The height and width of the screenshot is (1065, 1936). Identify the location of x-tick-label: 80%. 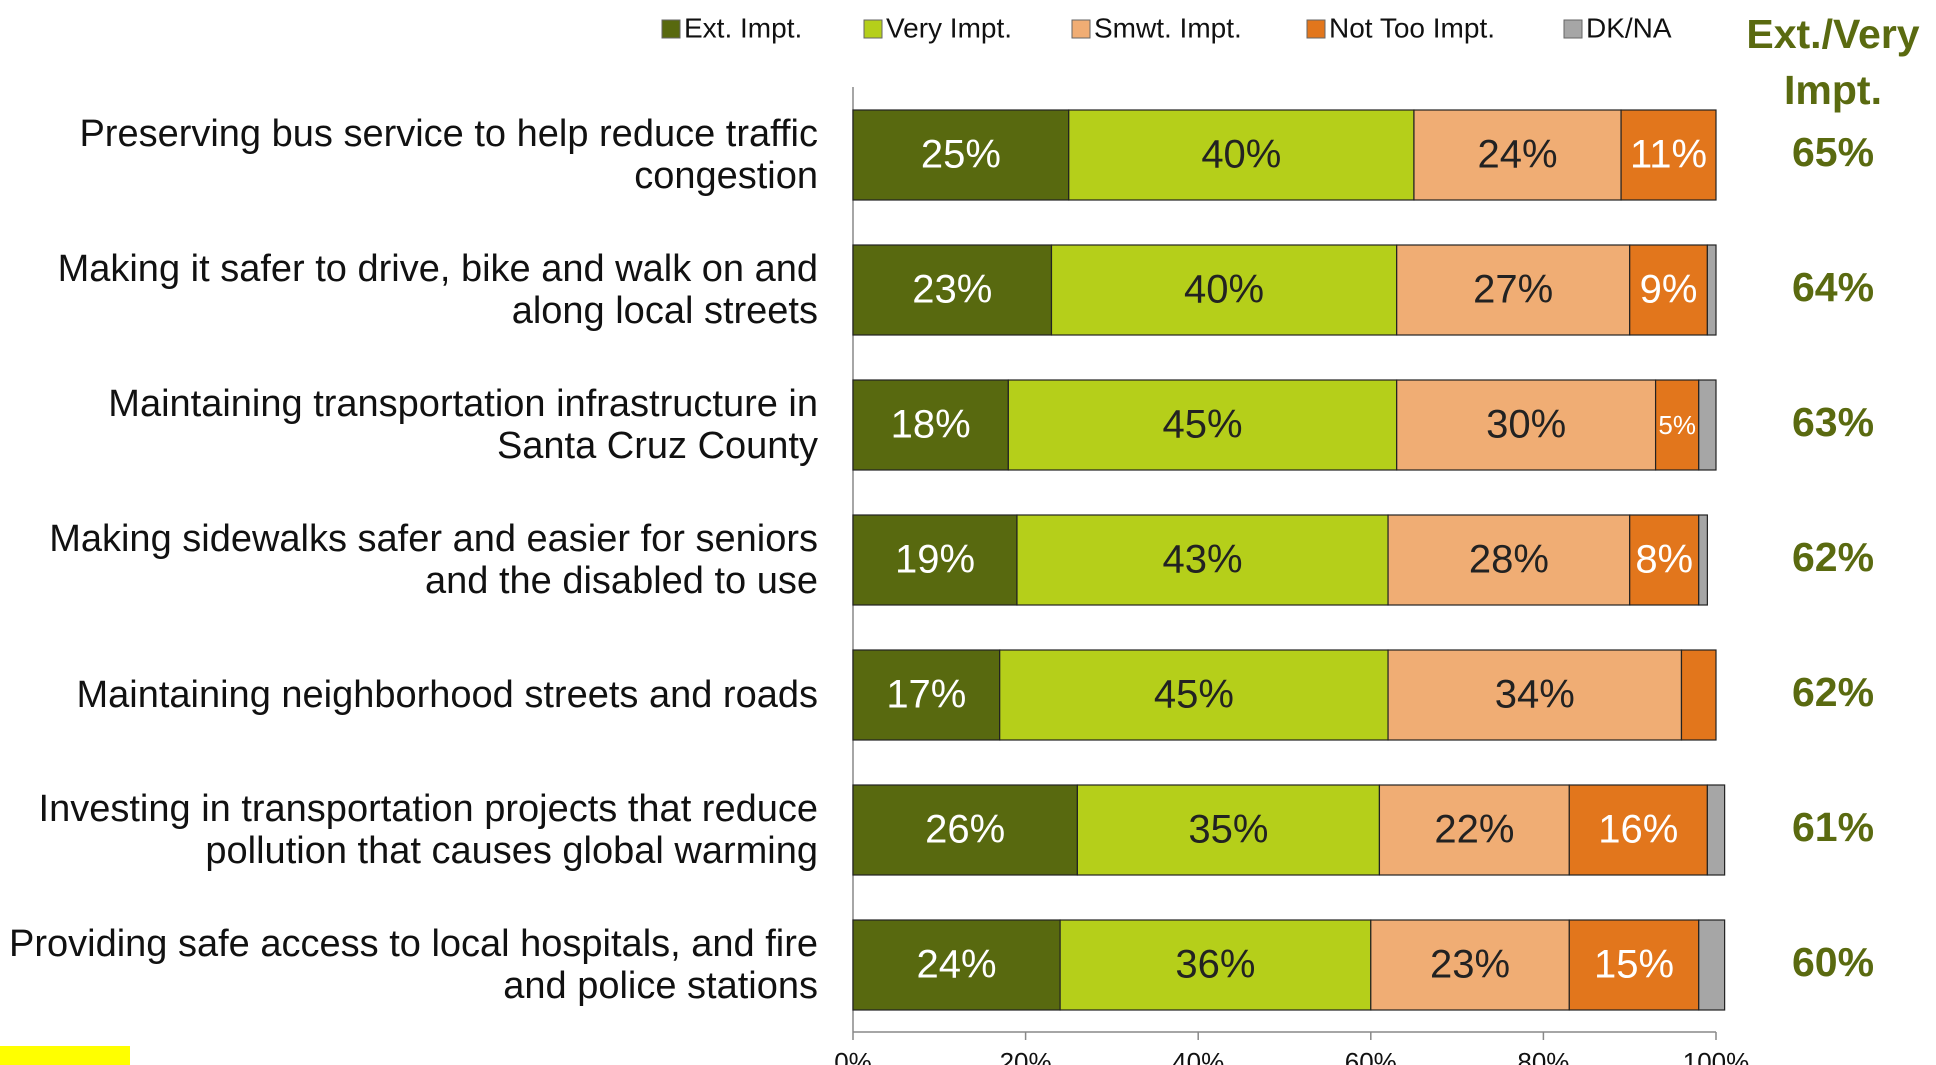
(1543, 1056).